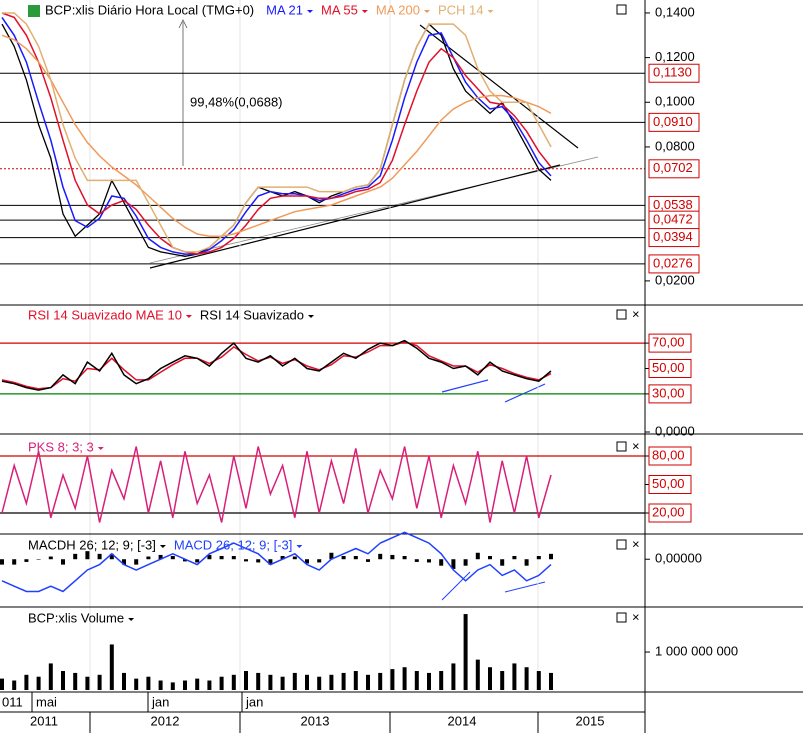 The height and width of the screenshot is (733, 803). Describe the element at coordinates (675, 11) in the screenshot. I see `y-tick-label: 0,1400` at that location.